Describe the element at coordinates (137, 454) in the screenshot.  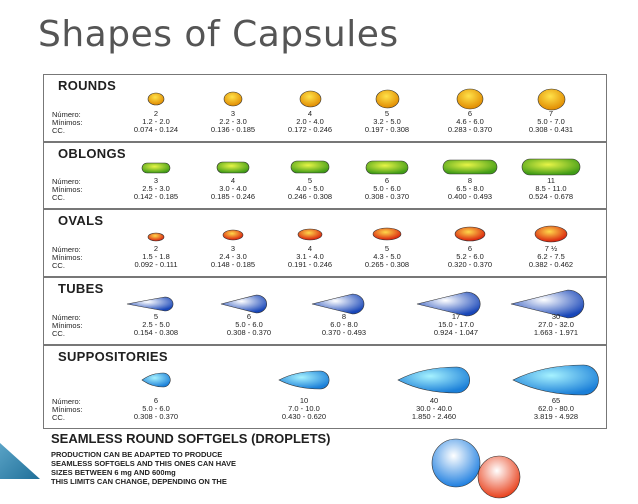
I see `droplets-line: PRODUCTION CAN BE ADAPTED TO PRODUCE` at that location.